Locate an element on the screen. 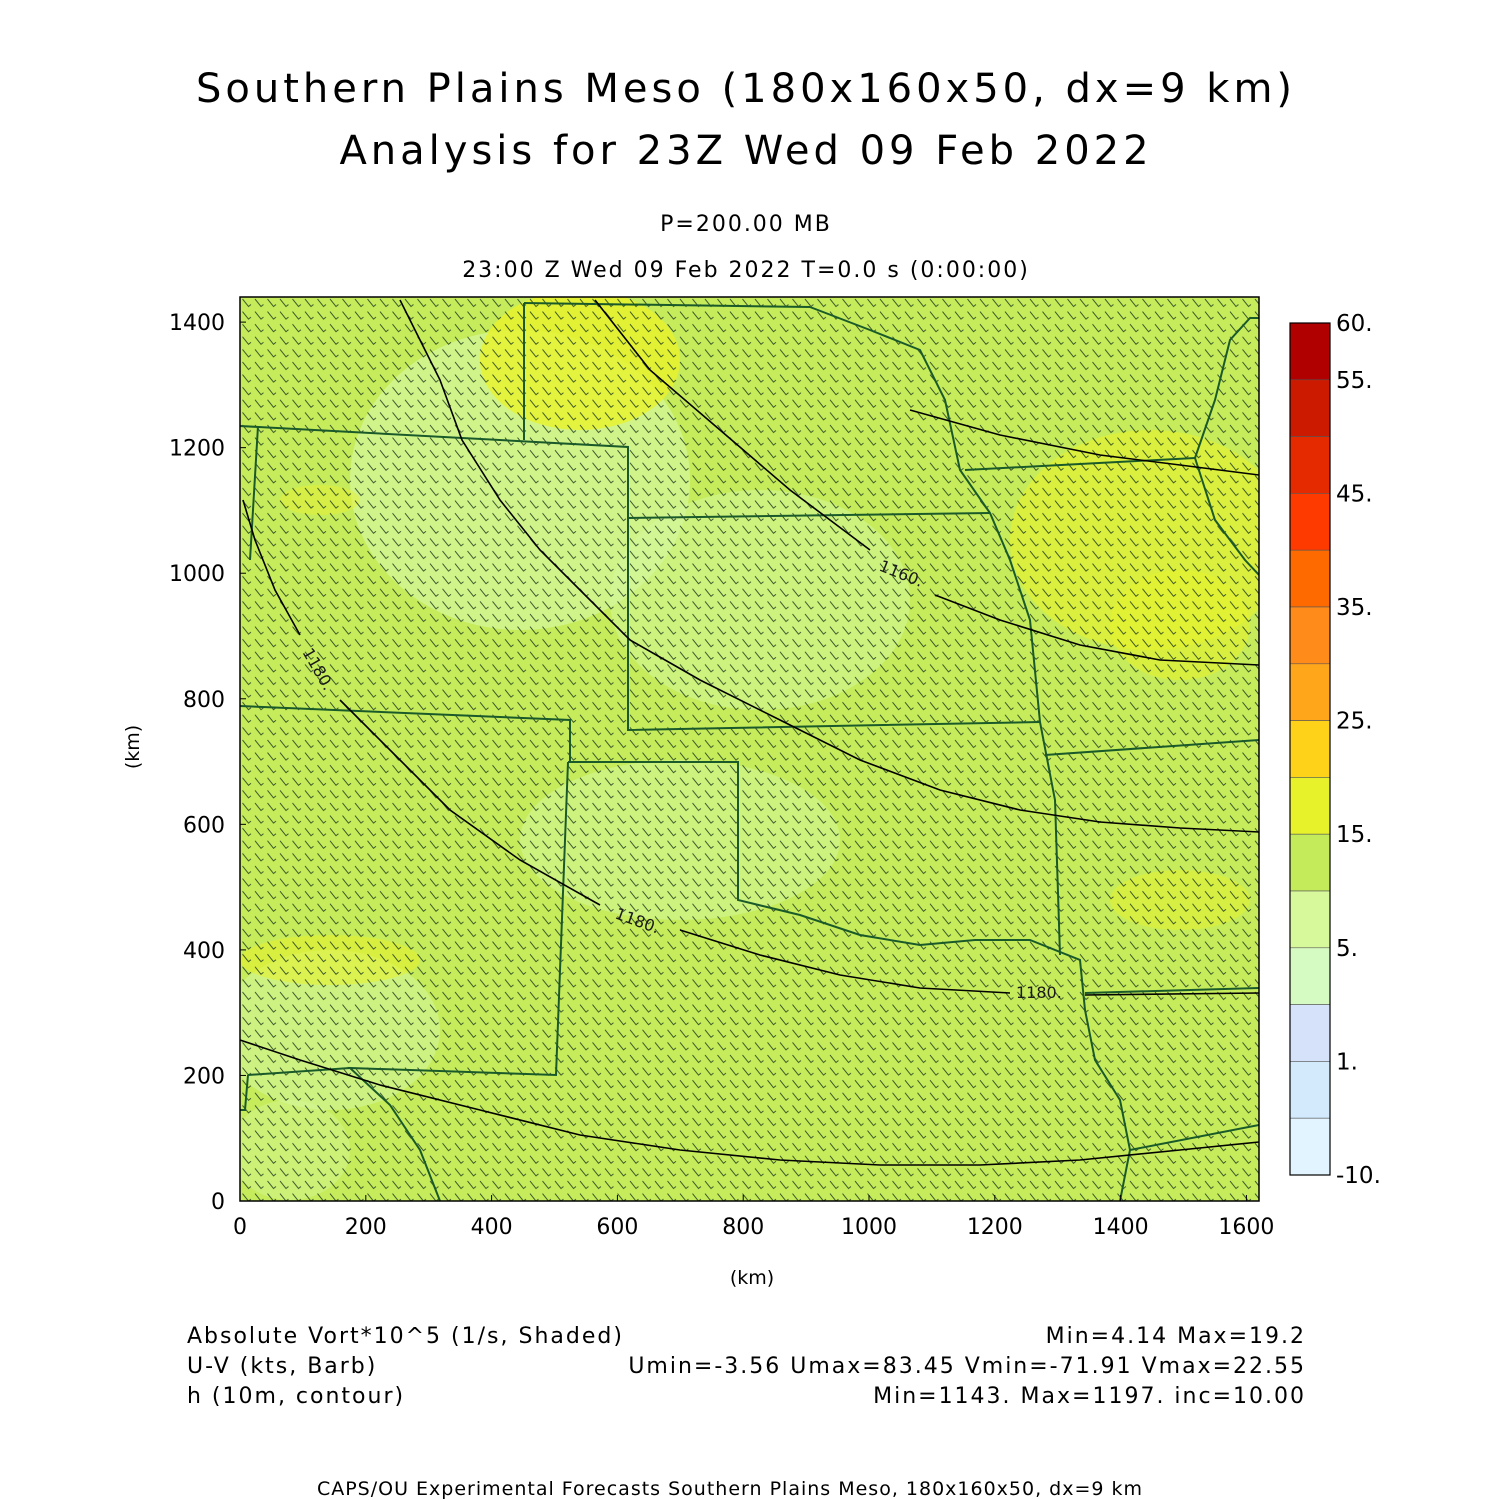 The image size is (1500, 1500). legend-height-name: h (10m, contour) is located at coordinates (296, 1396).